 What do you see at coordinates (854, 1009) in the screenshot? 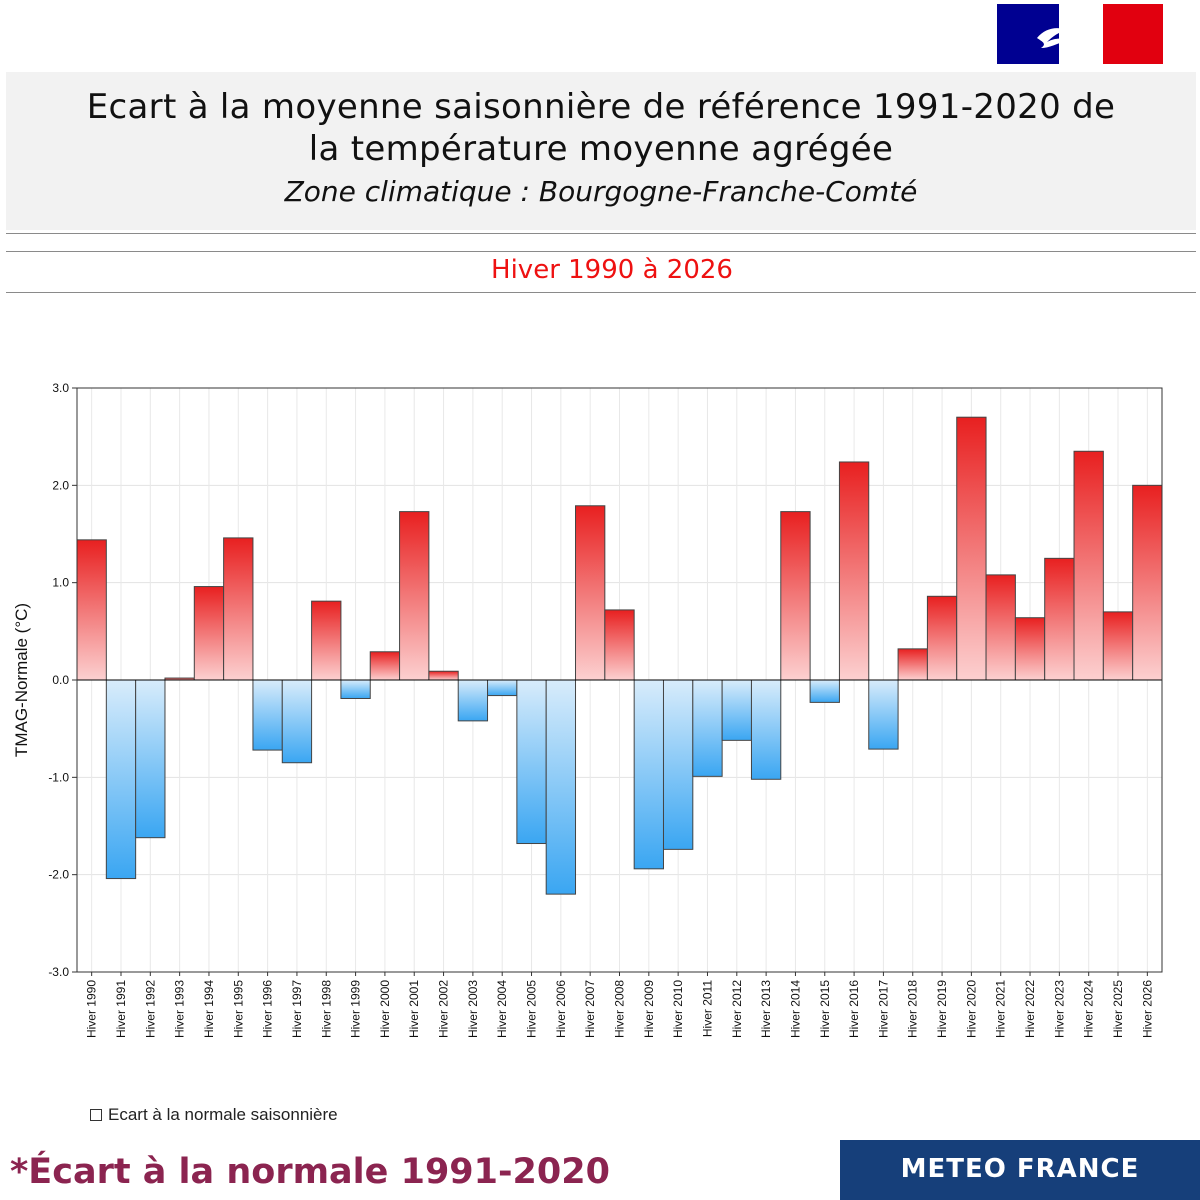
I see `x-tick-label: Hiver 2016` at bounding box center [854, 1009].